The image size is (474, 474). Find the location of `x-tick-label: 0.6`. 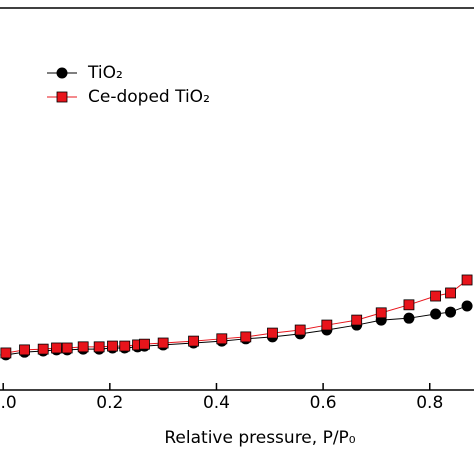

x-tick-label: 0.6 is located at coordinates (323, 403).